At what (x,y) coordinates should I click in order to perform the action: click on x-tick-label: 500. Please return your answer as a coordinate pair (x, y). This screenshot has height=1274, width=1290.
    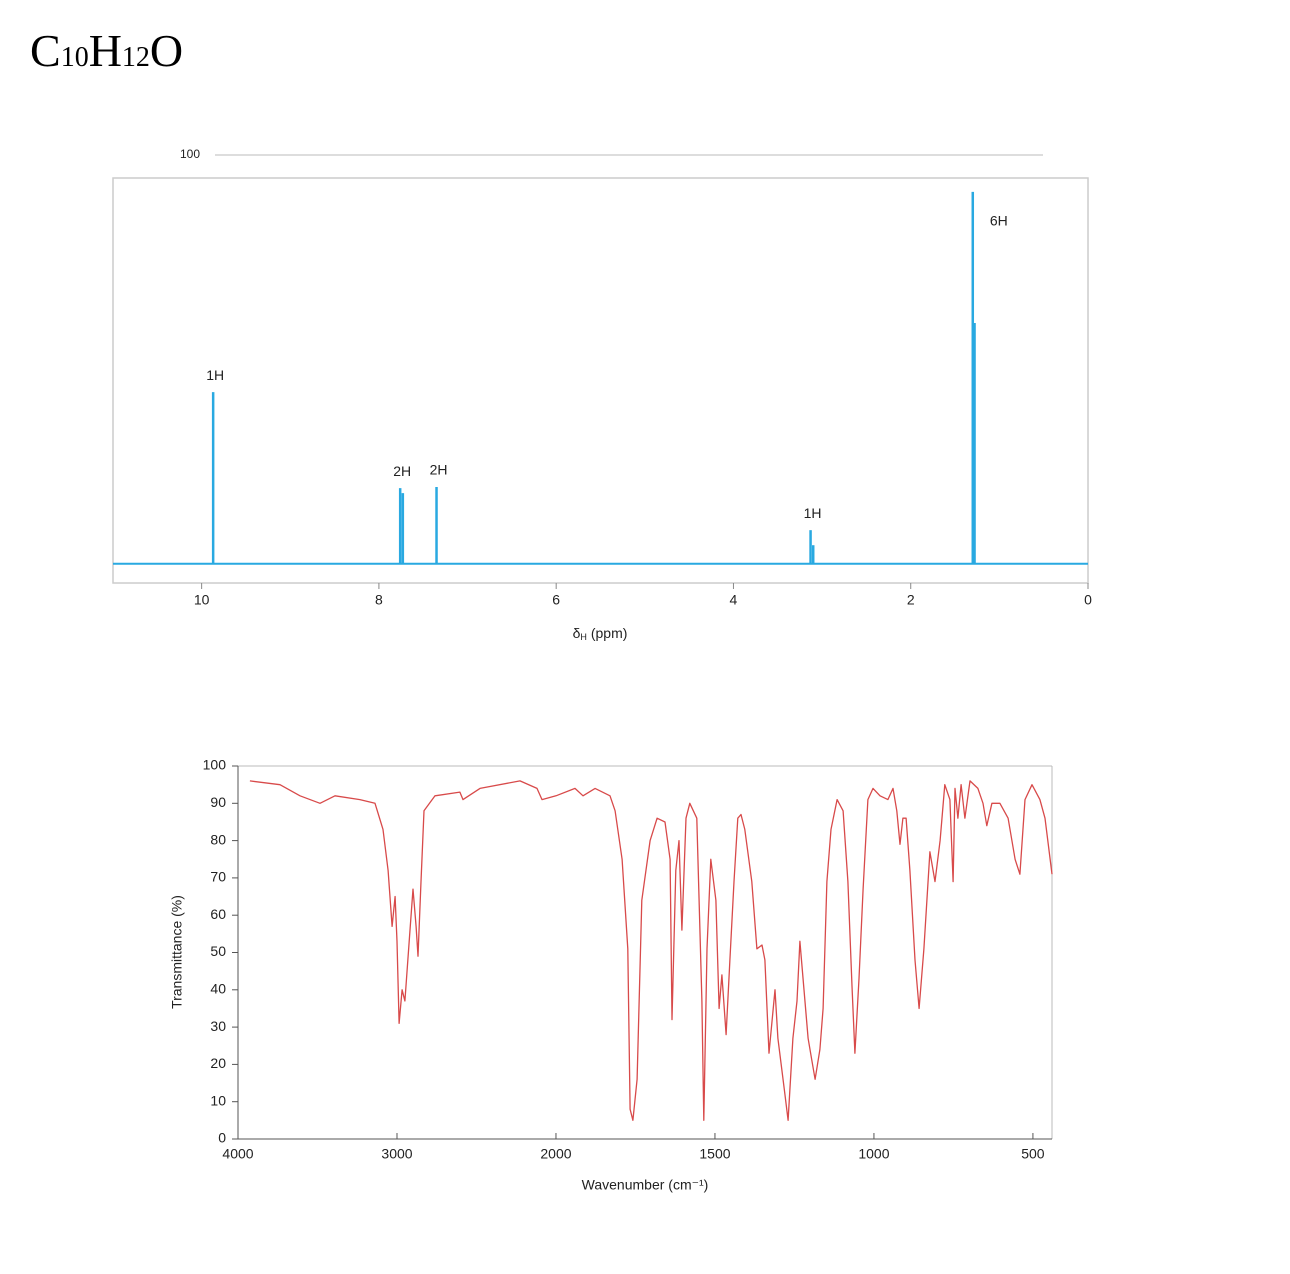
    Looking at the image, I should click on (1033, 1154).